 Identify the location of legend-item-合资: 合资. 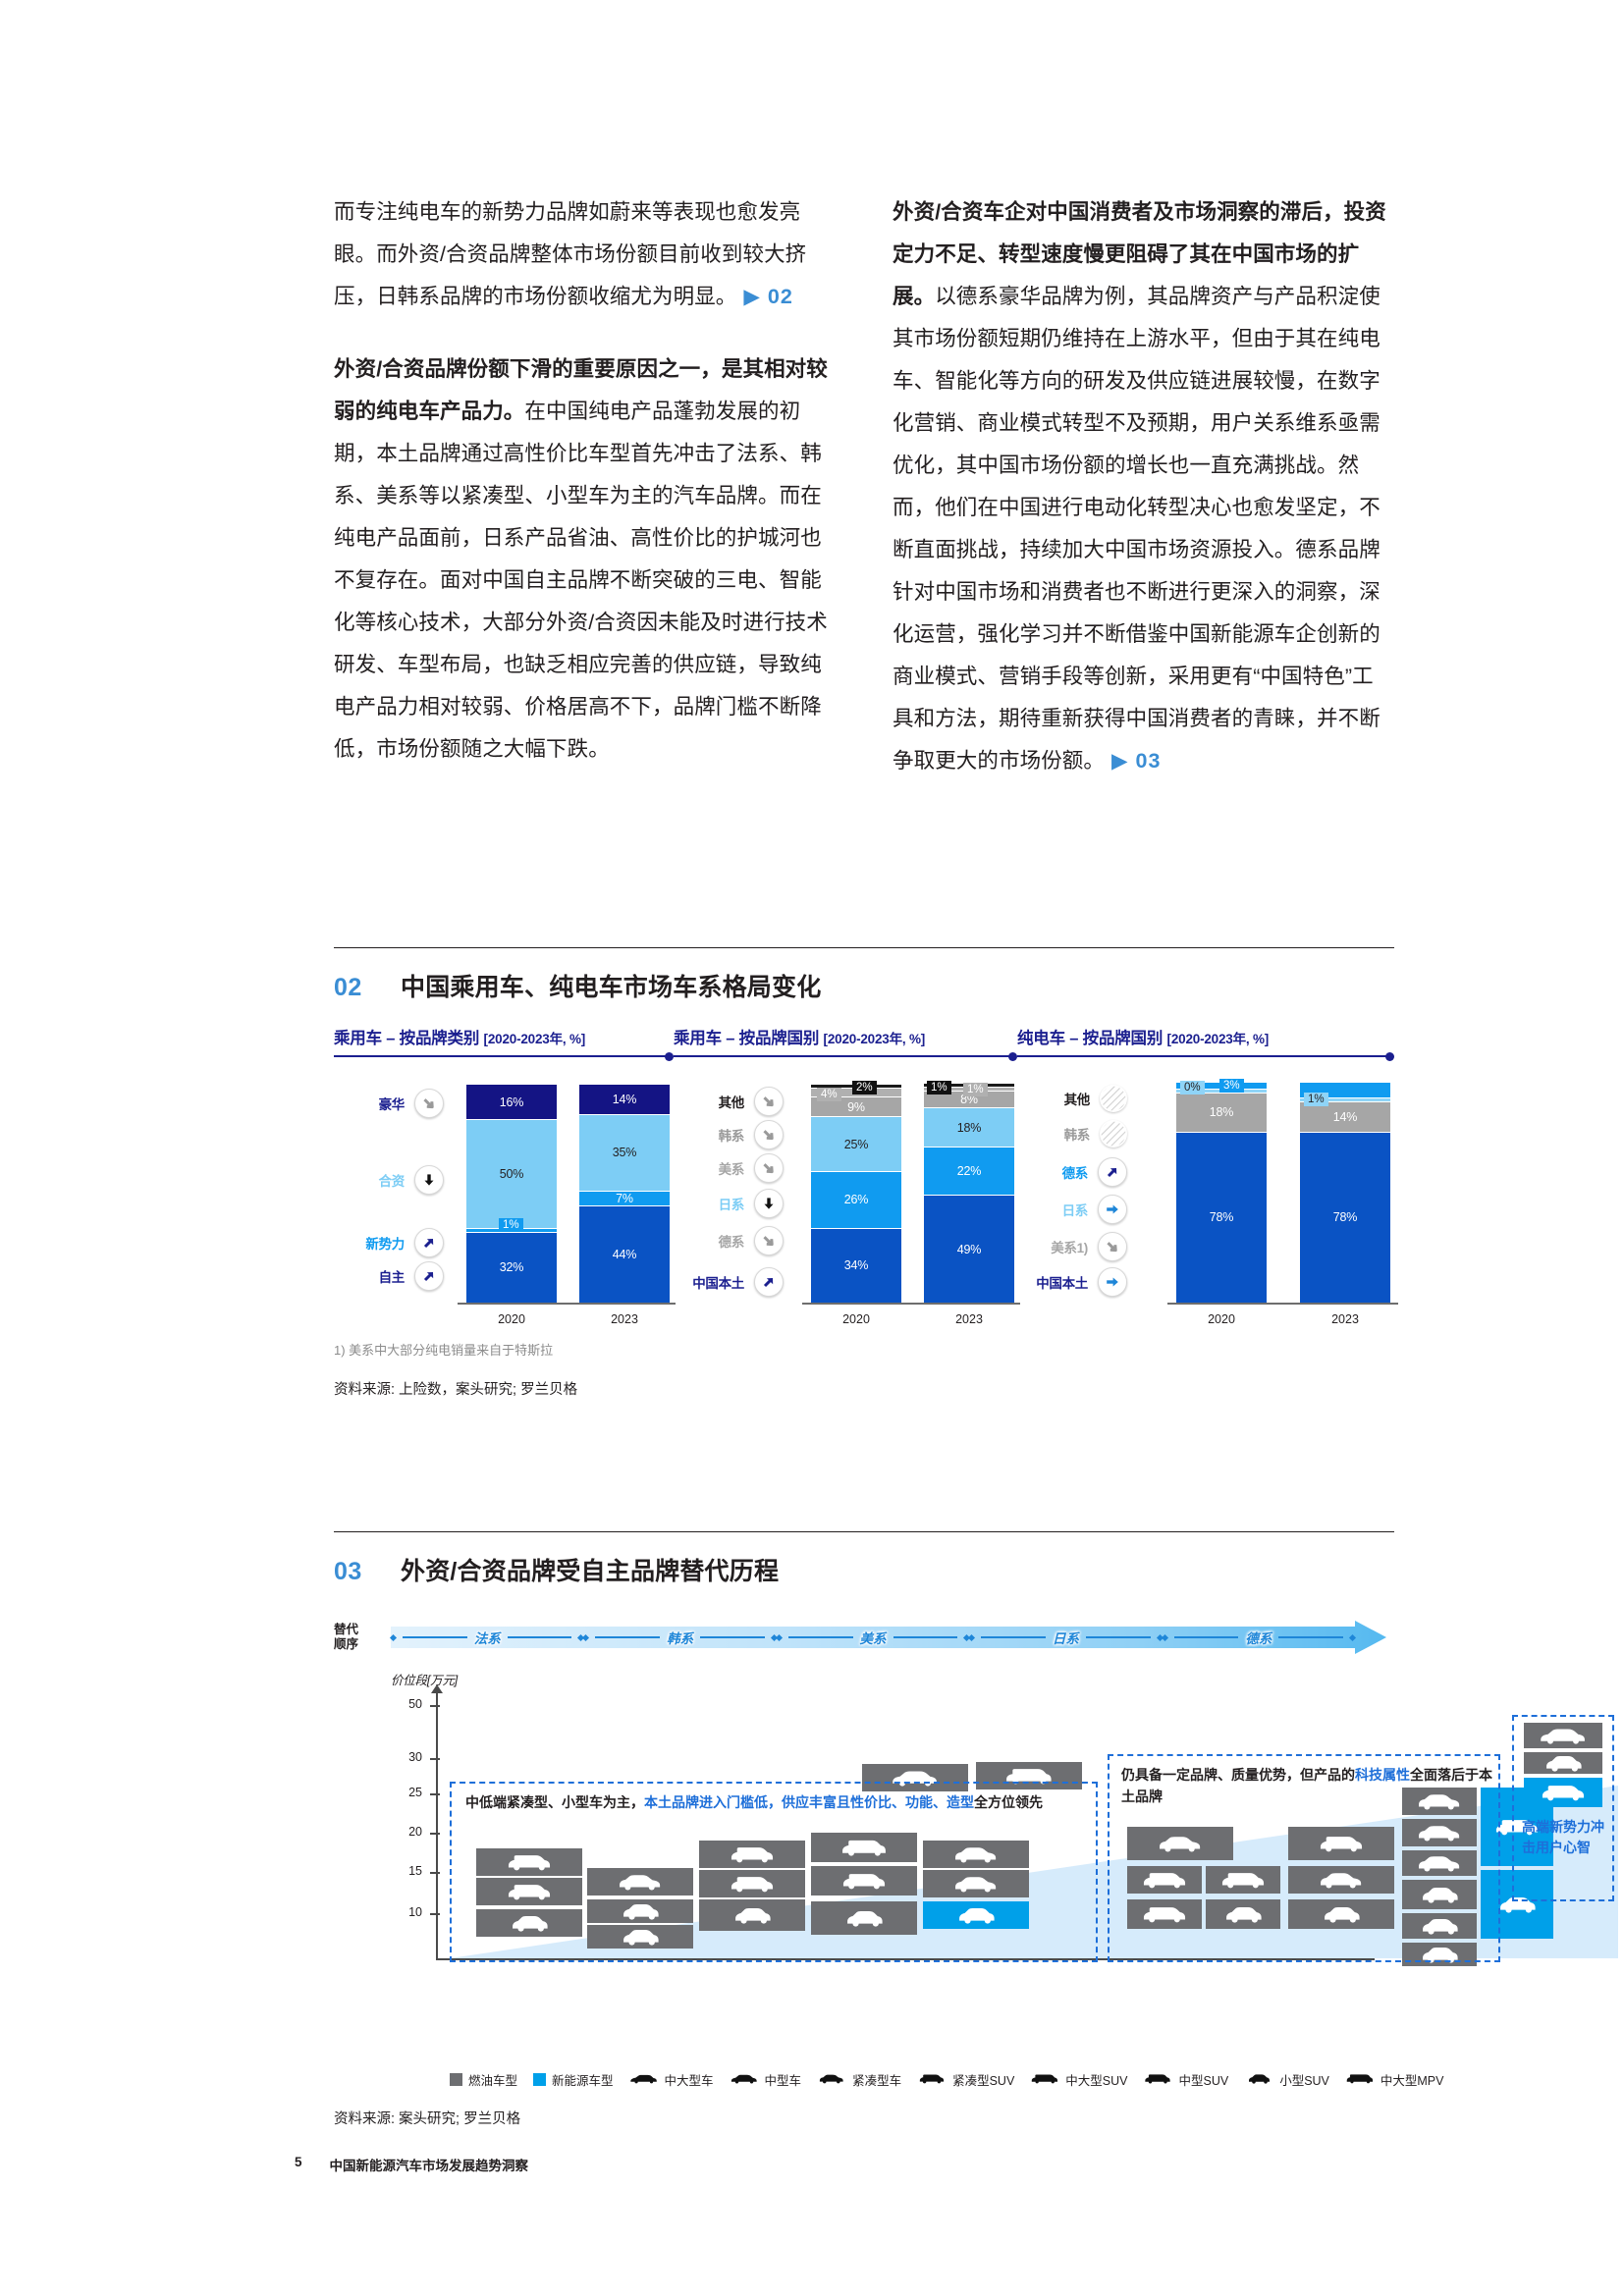
(389, 1180).